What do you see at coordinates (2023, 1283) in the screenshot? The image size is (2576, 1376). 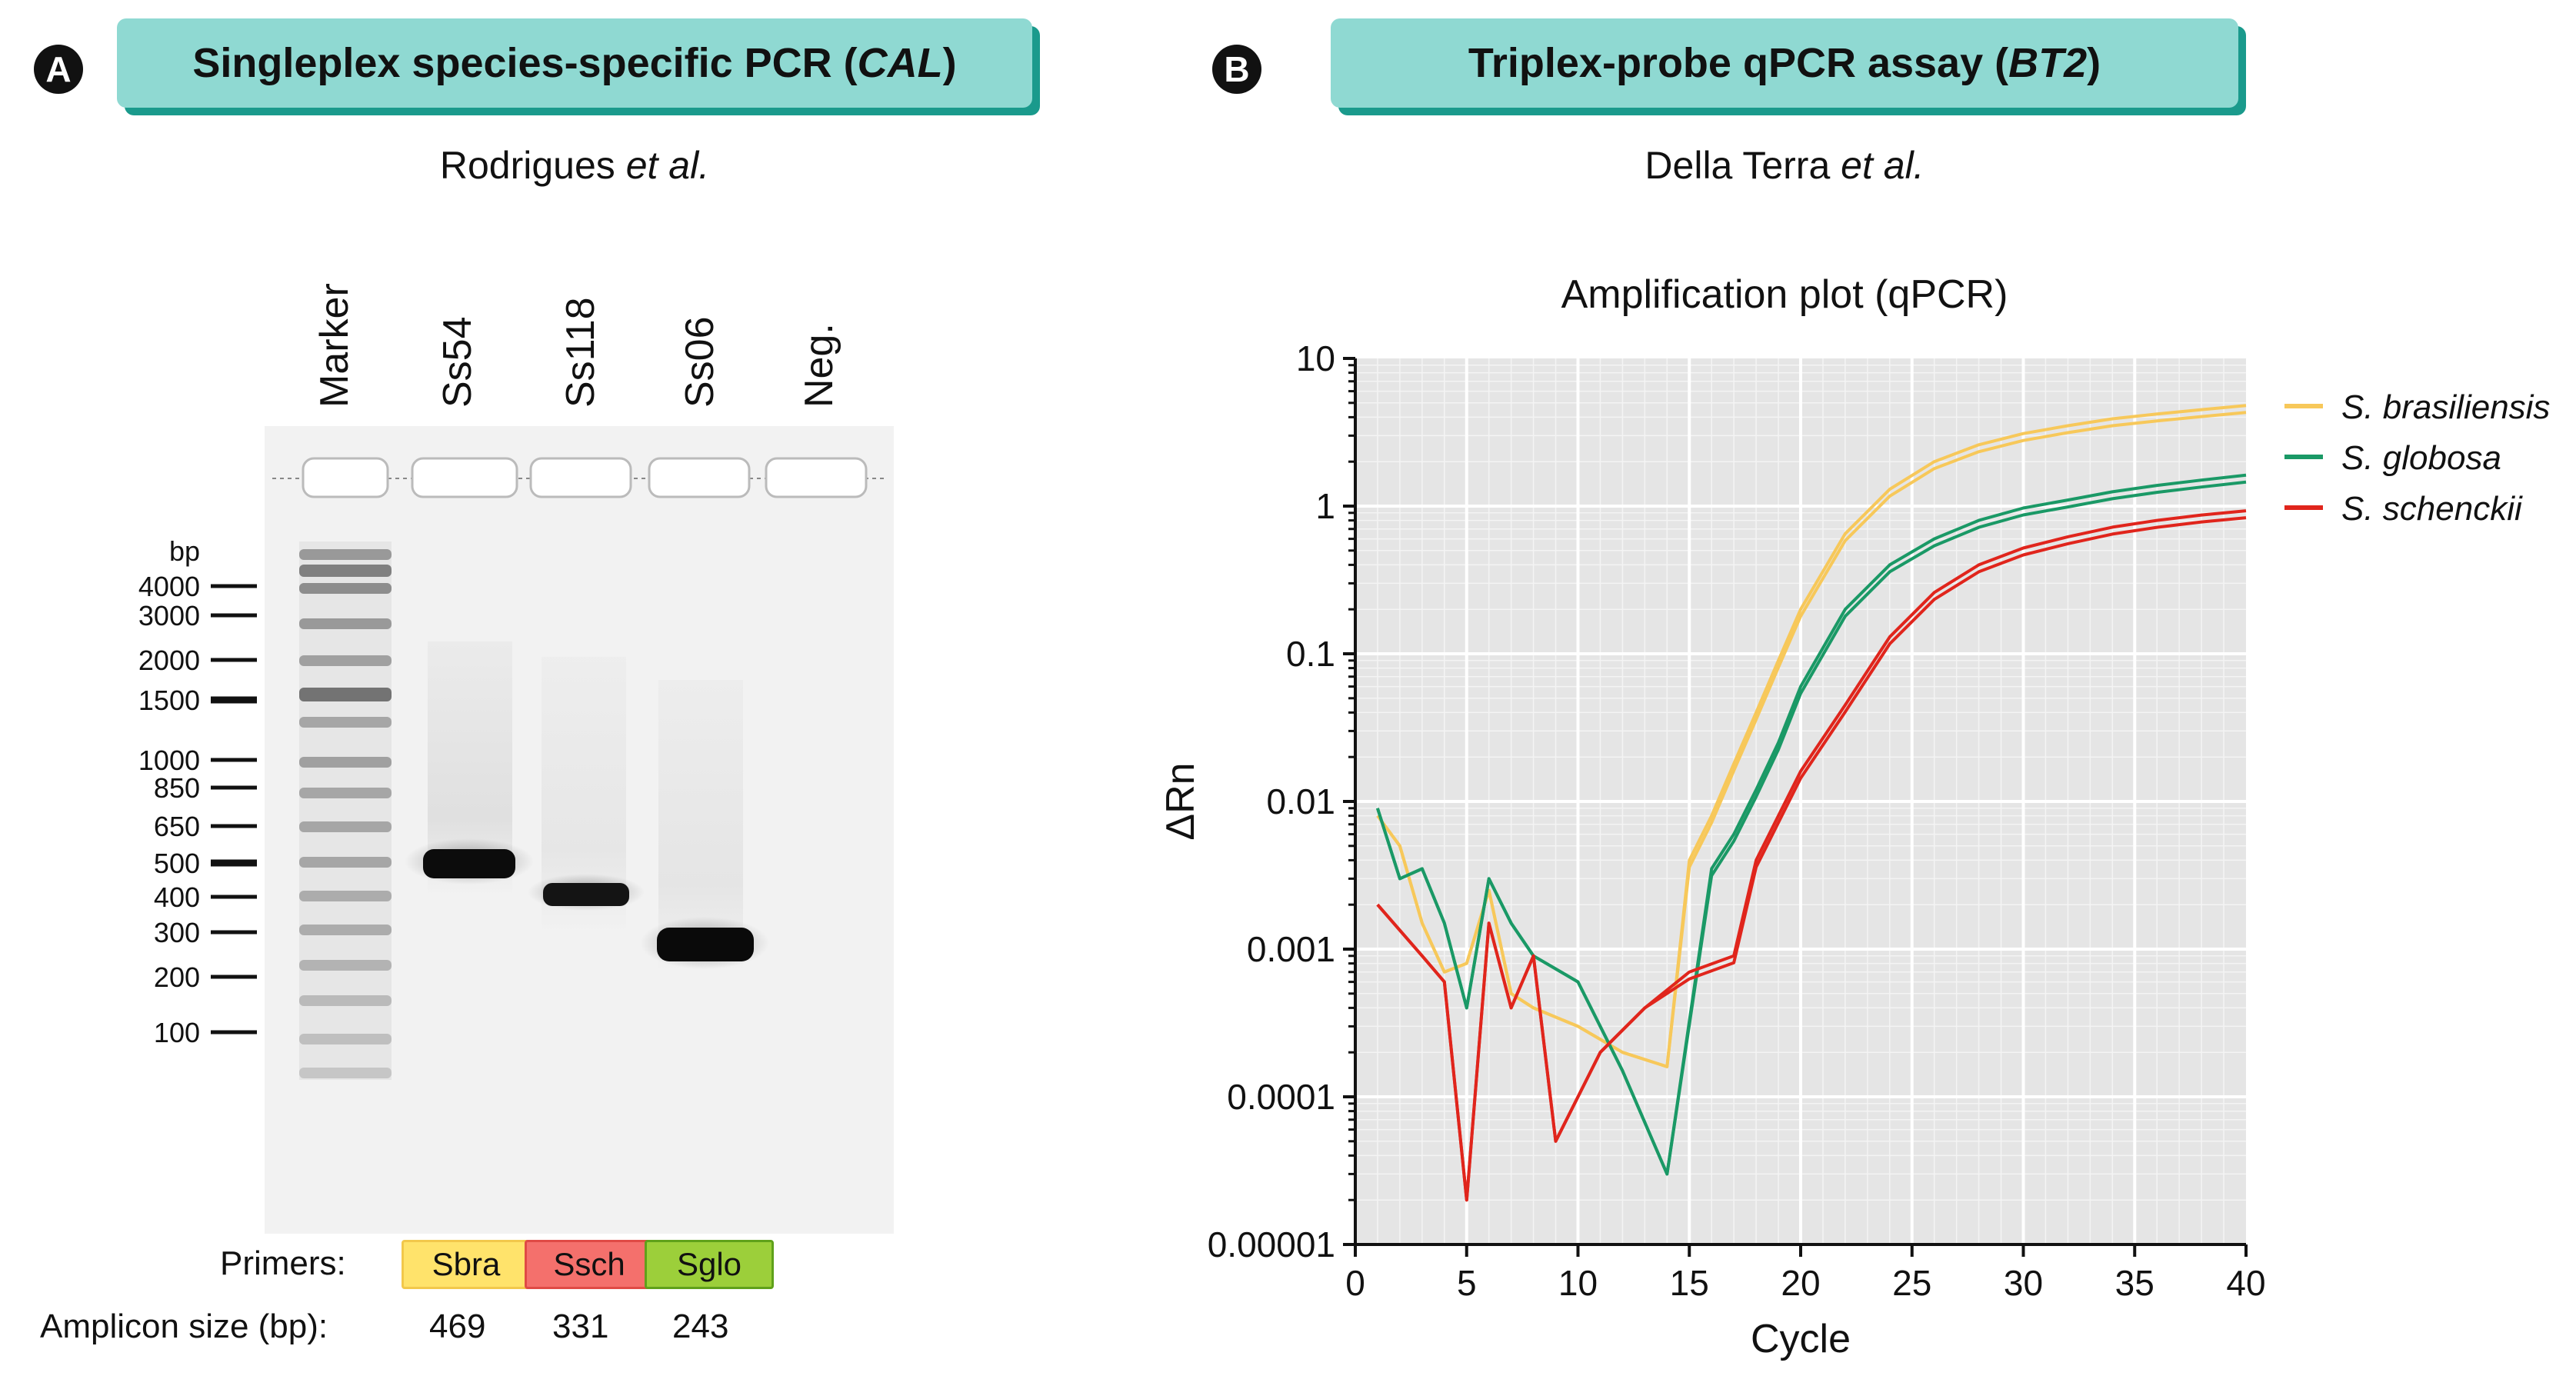 I see `x-tick-label: 30` at bounding box center [2023, 1283].